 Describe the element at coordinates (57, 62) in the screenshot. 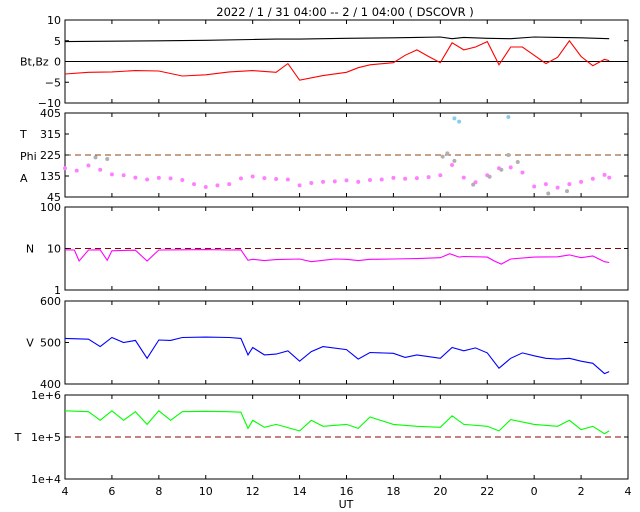

I see `y-tick-label: 0` at that location.